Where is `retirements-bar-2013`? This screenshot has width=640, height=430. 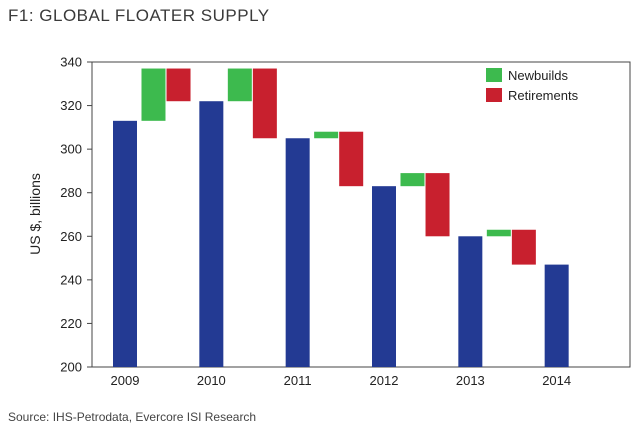
retirements-bar-2013 is located at coordinates (523, 247).